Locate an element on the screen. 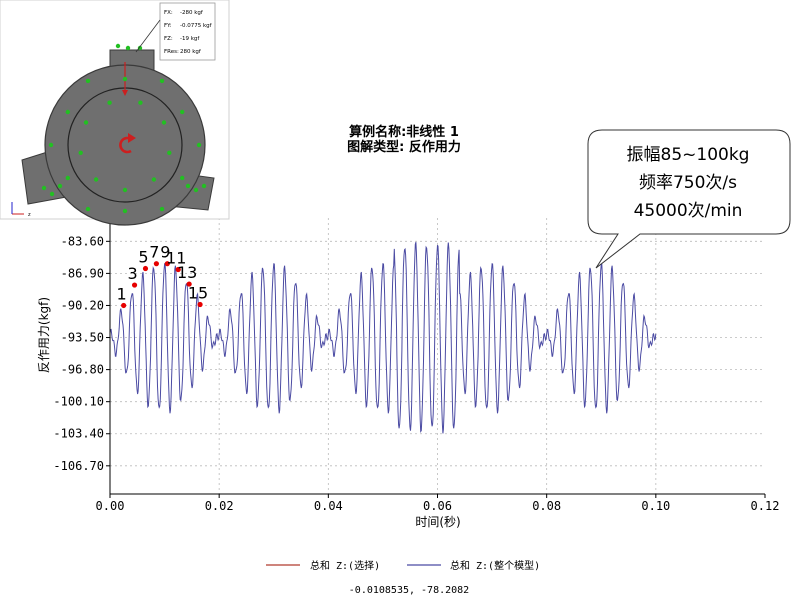 This screenshot has height=598, width=796. x-tick-label: 0.00 is located at coordinates (110, 506).